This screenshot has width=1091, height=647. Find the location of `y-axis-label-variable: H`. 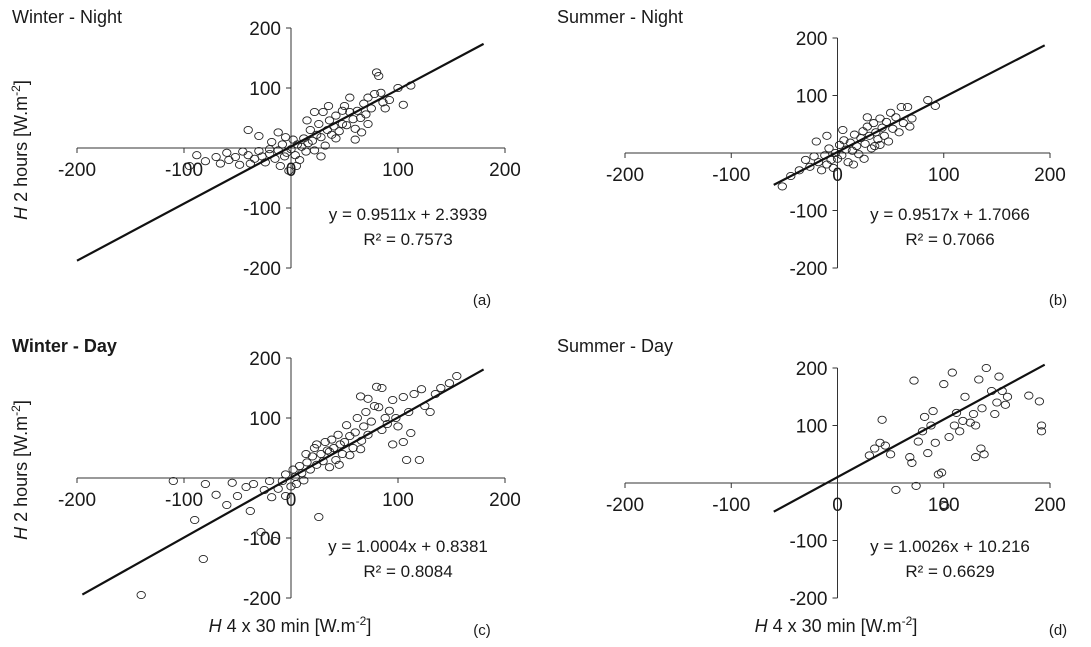

y-axis-label-variable: H is located at coordinates (21, 533).